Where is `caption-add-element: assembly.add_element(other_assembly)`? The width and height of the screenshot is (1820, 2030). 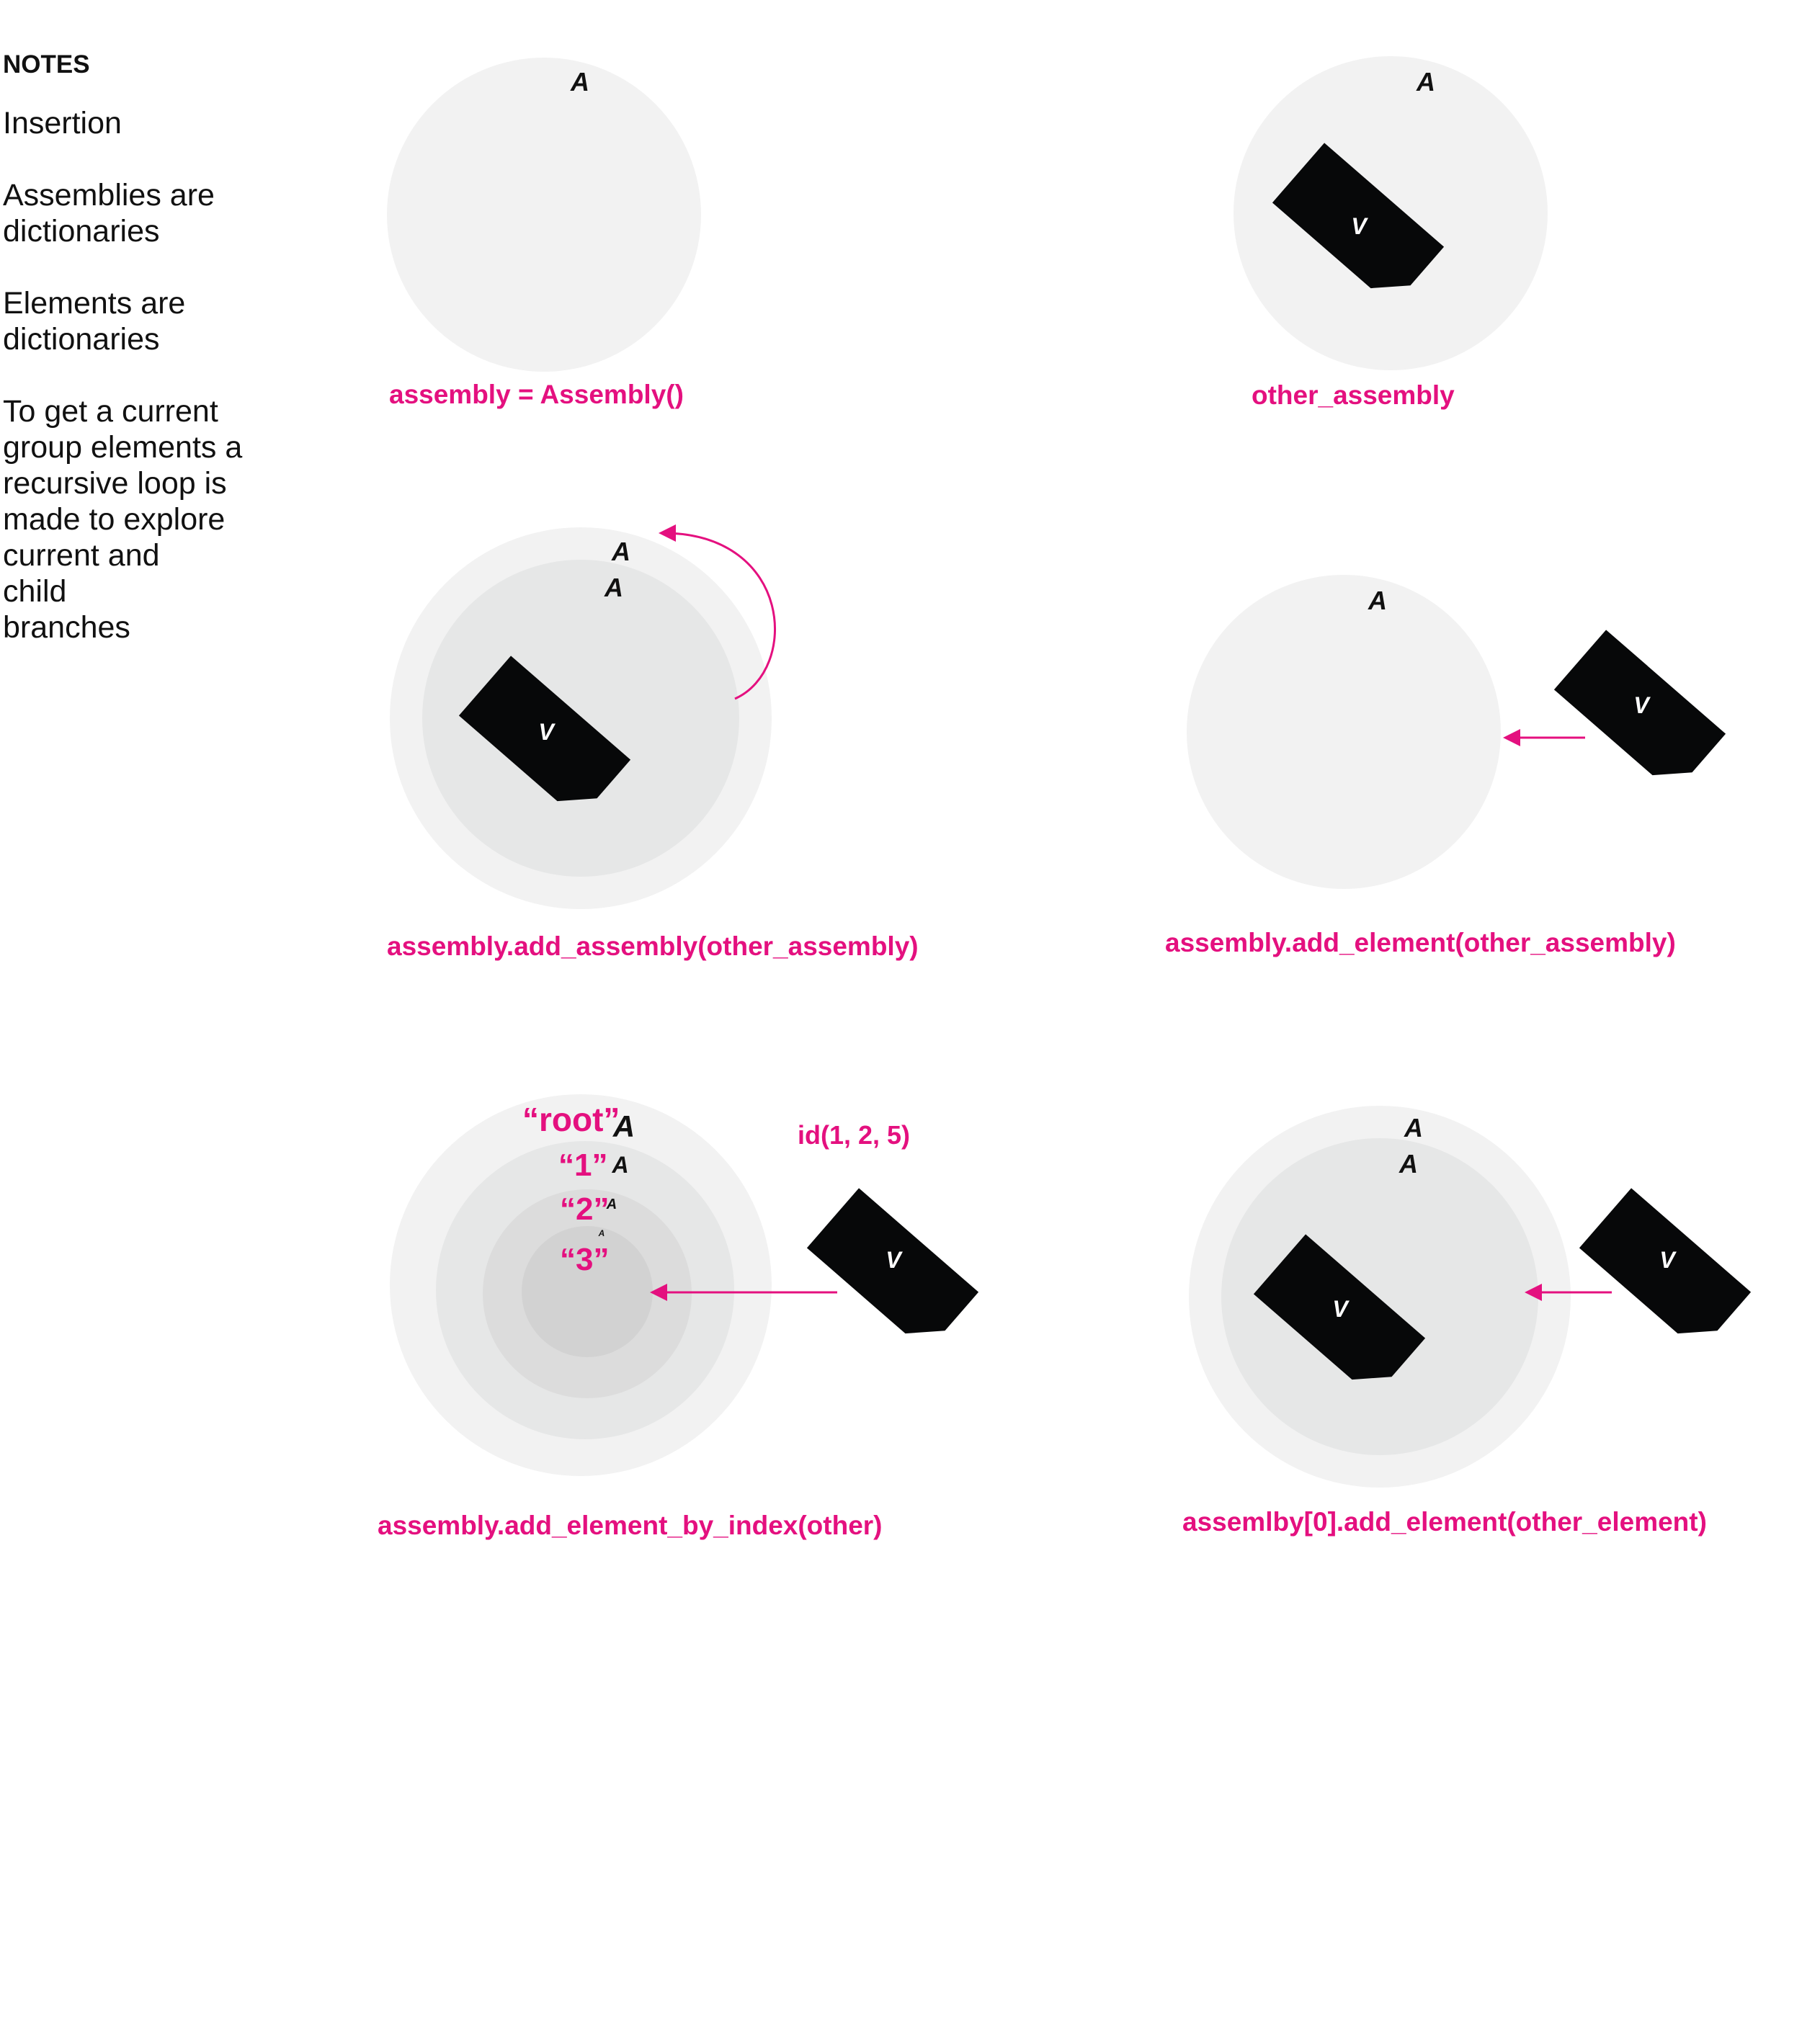 caption-add-element: assembly.add_element(other_assembly) is located at coordinates (1420, 942).